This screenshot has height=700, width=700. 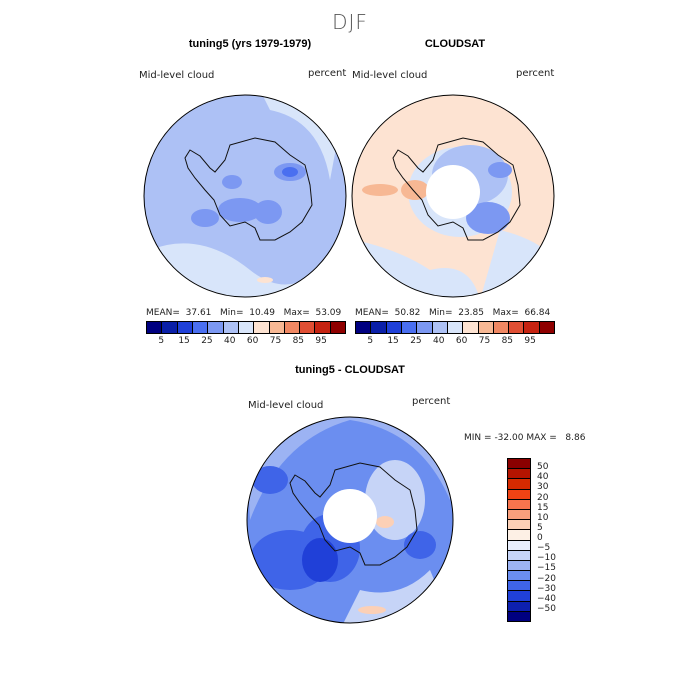 What do you see at coordinates (543, 497) in the screenshot?
I see `colorbar-tick-label: 20` at bounding box center [543, 497].